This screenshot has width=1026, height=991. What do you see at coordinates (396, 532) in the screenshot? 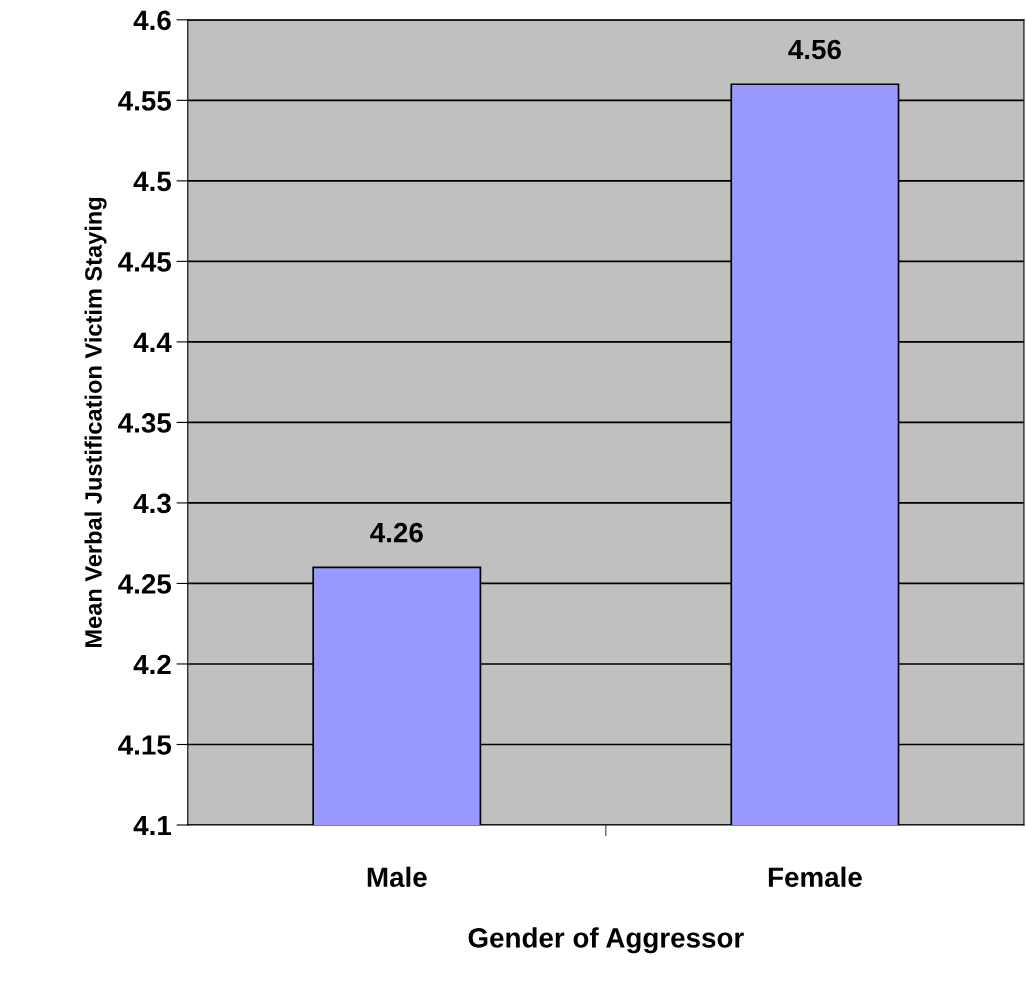
I see `data-label: 4.26` at bounding box center [396, 532].